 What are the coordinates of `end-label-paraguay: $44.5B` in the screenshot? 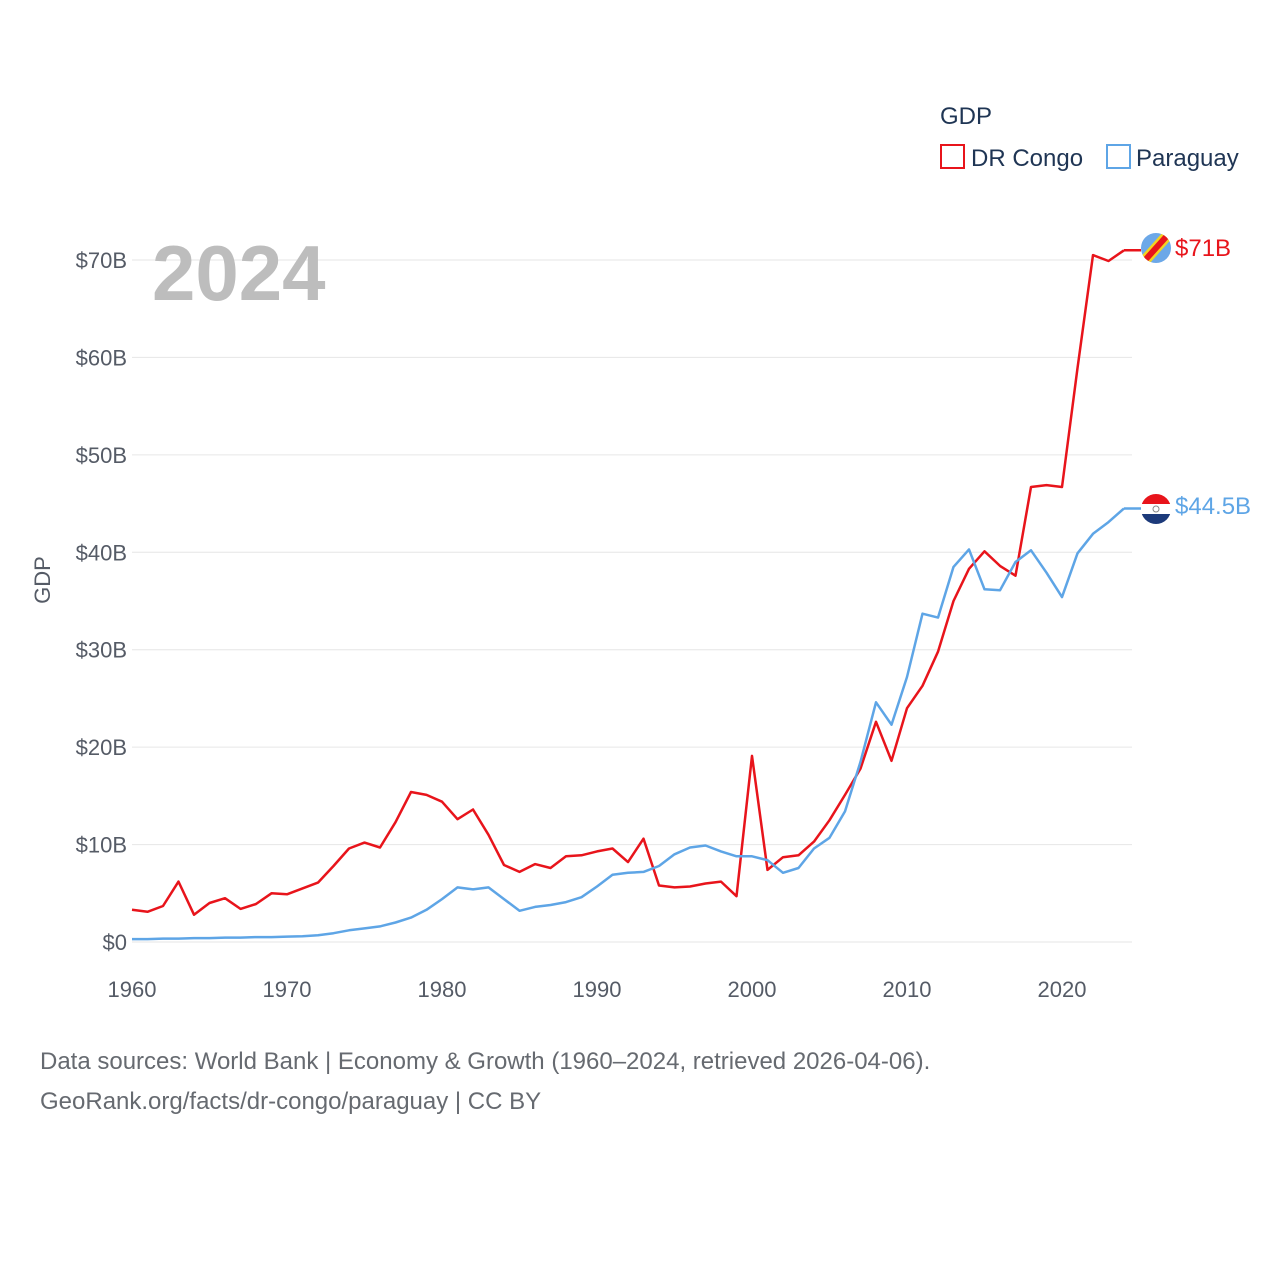 It's located at (1213, 506).